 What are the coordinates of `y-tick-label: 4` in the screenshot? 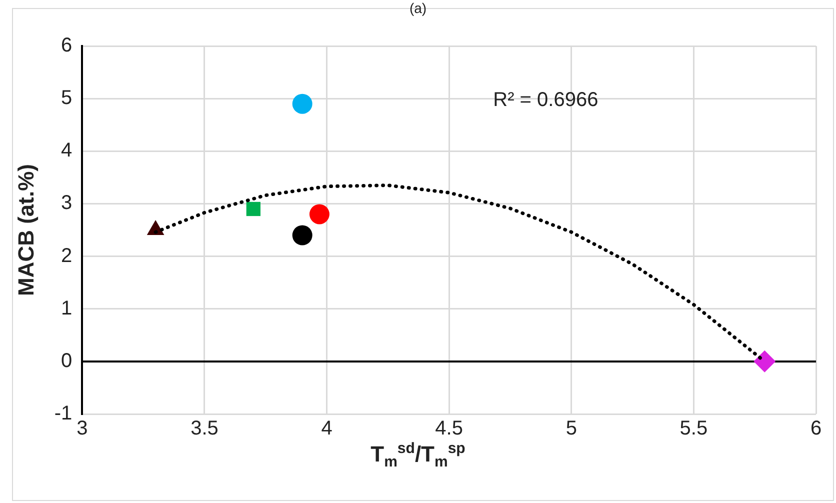 It's located at (66, 151).